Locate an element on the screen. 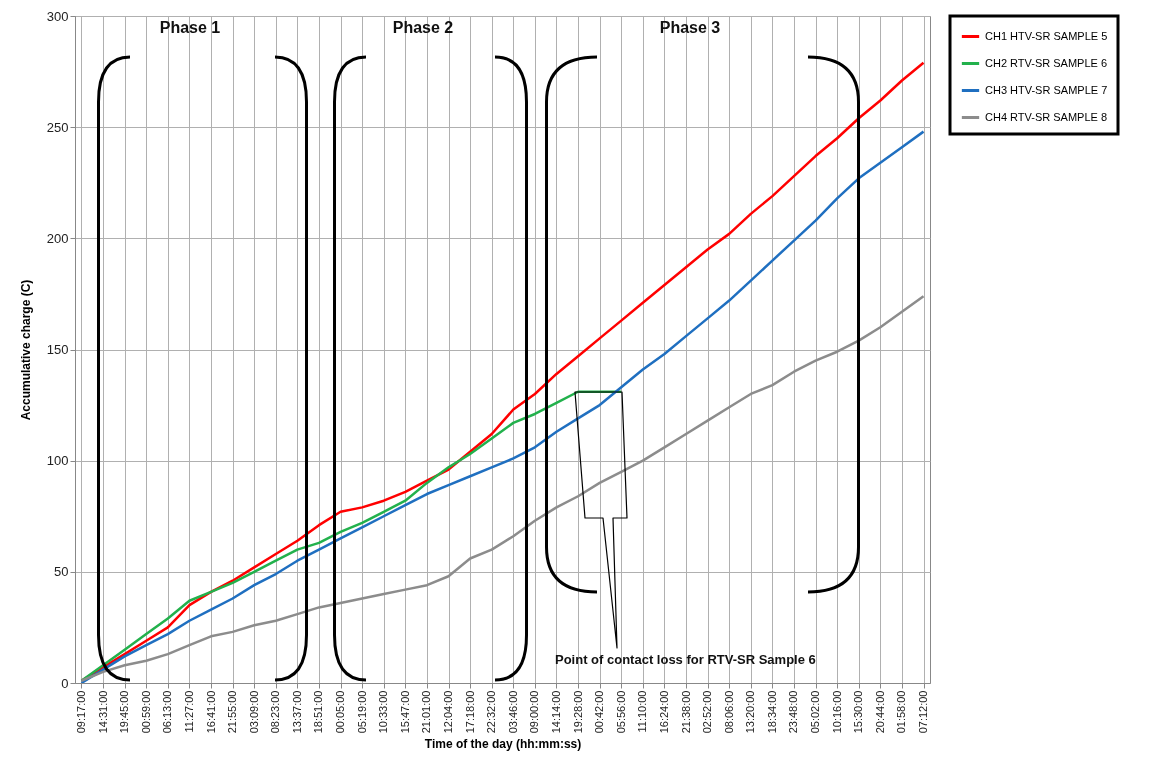  x-tick-label: 18:51:00 is located at coordinates (318, 712).